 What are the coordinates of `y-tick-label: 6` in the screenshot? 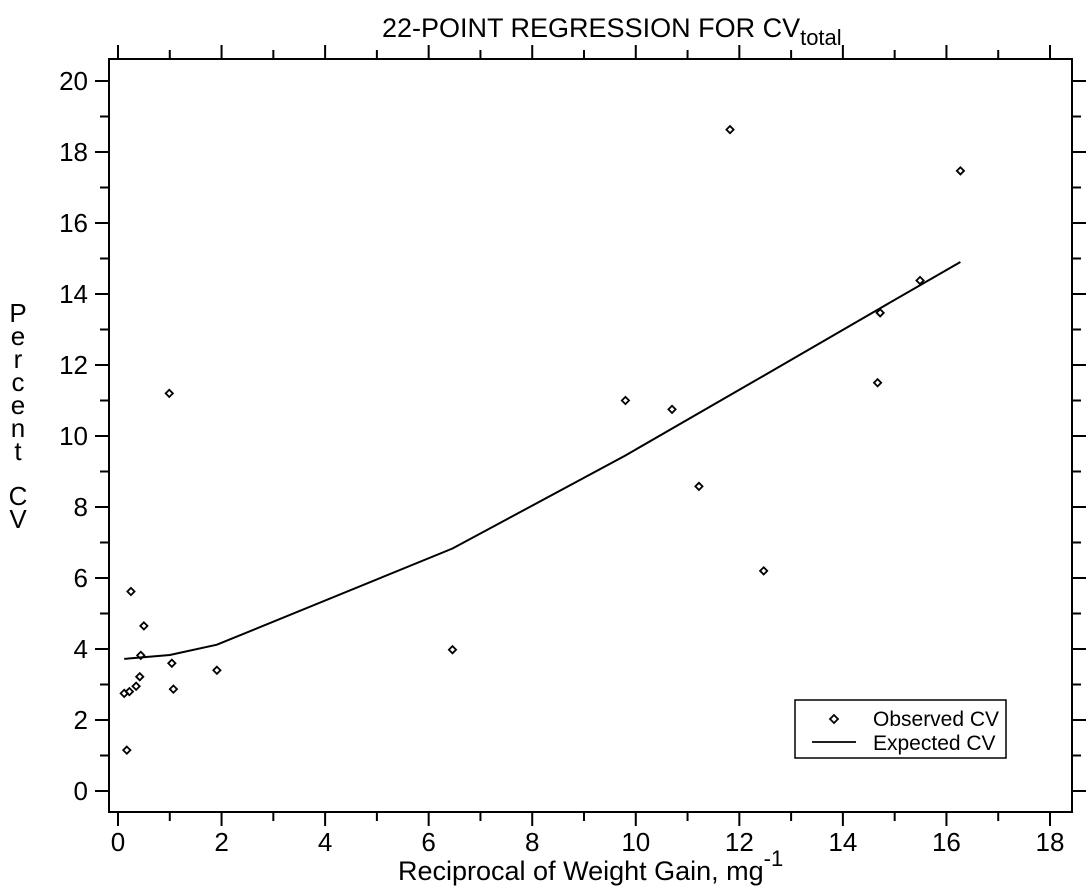 It's located at (81, 578).